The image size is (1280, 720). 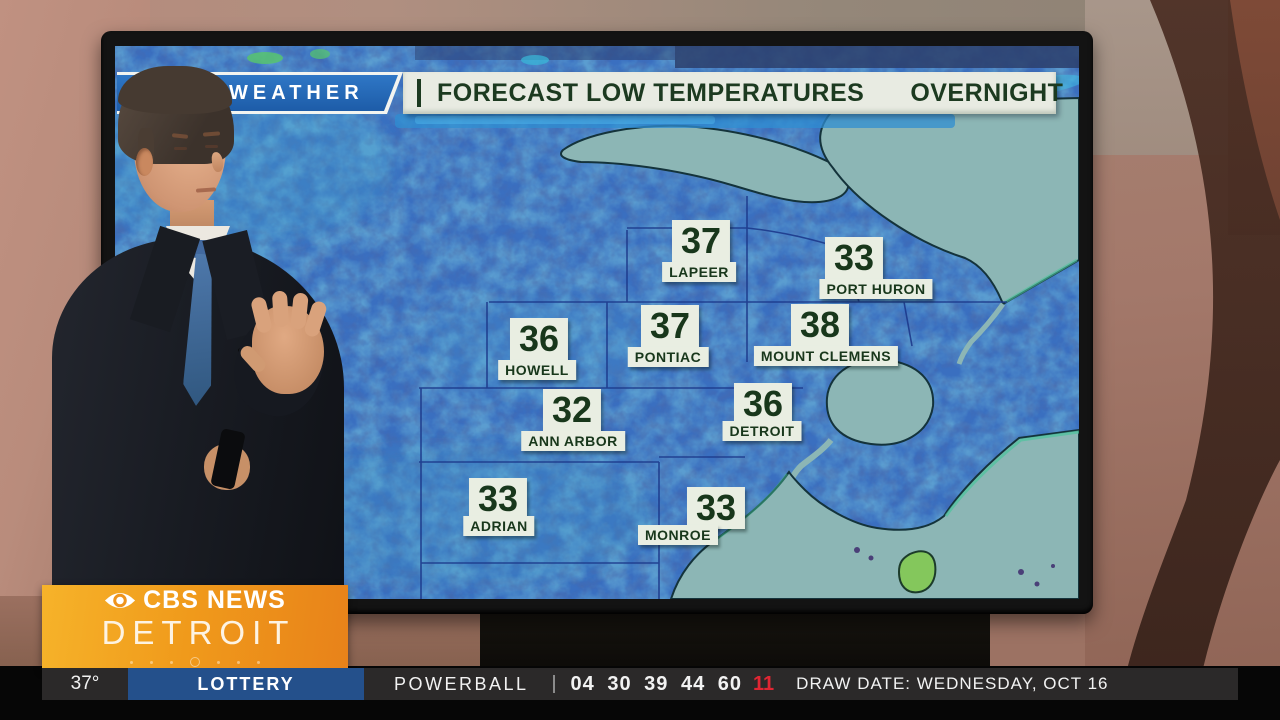 What do you see at coordinates (763, 404) in the screenshot?
I see `temp-value-detroit: 36` at bounding box center [763, 404].